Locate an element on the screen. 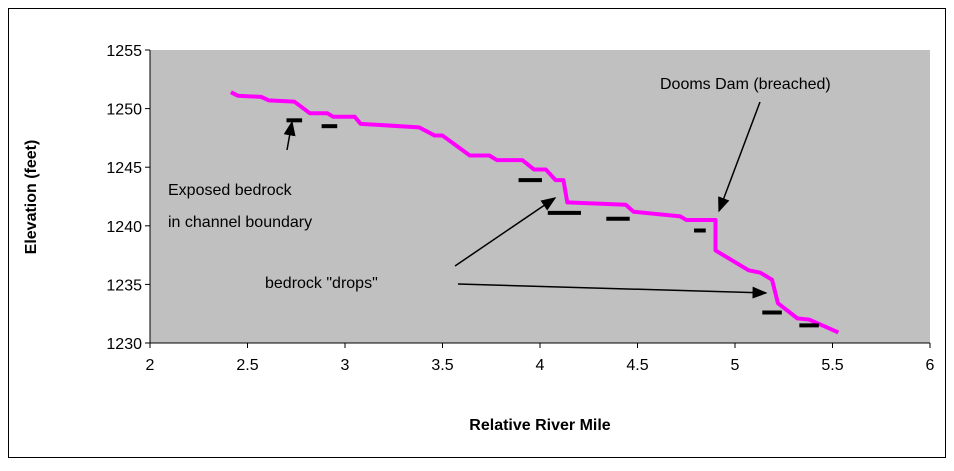 Image resolution: width=954 pixels, height=471 pixels. y-axis-title: Elevation (feet) is located at coordinates (31, 197).